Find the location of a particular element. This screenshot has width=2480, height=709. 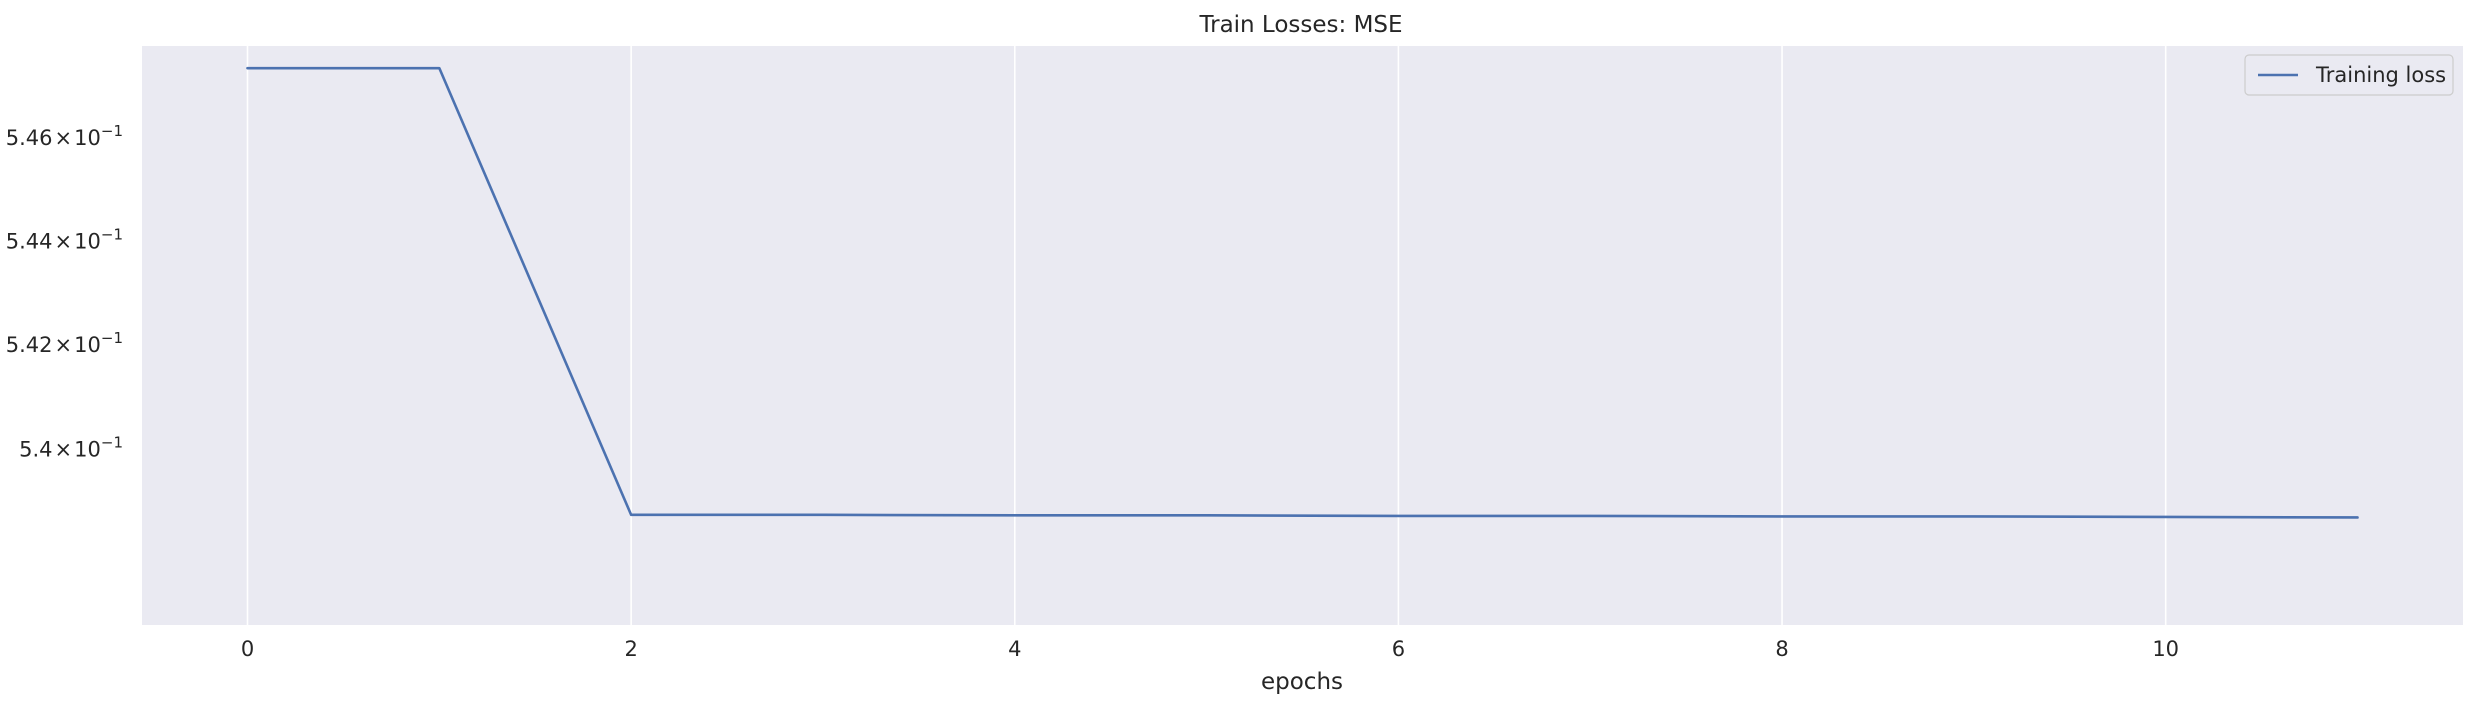

x-tick-label: 2 is located at coordinates (630, 649).